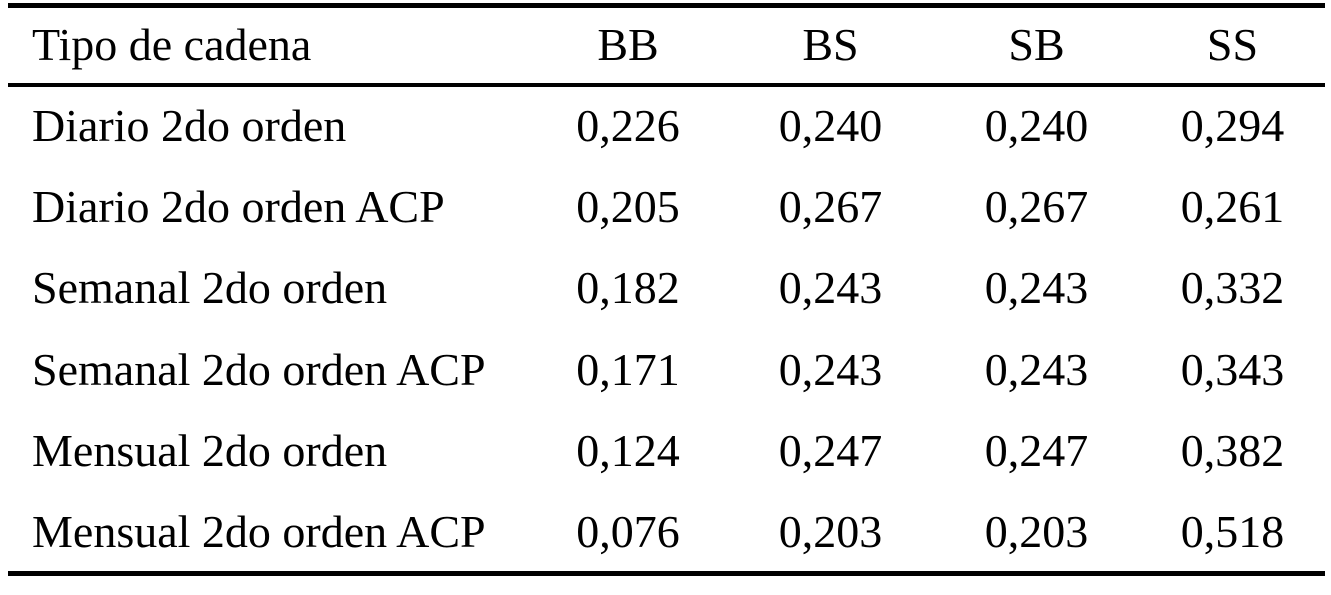 The image size is (1331, 595). I want to click on cell-ss: 0,261, so click(1232, 206).